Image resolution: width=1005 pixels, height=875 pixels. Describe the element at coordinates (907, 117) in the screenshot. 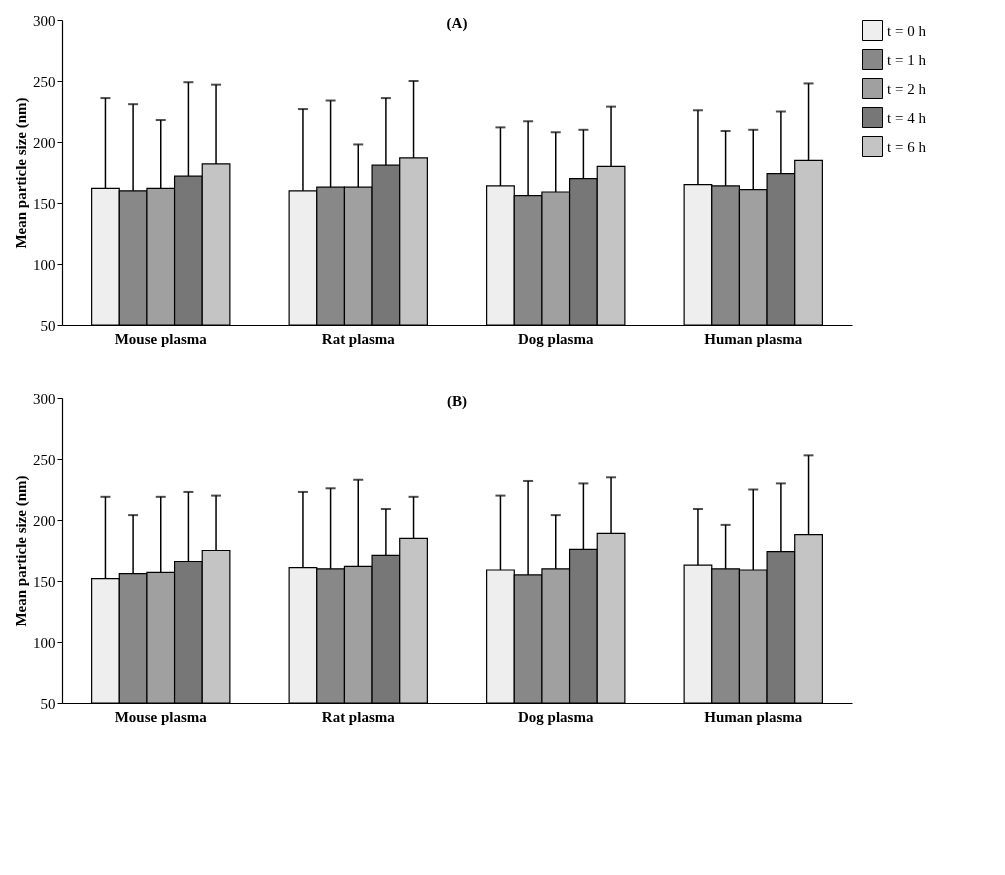

I see `legend-label: t = 4 h` at that location.